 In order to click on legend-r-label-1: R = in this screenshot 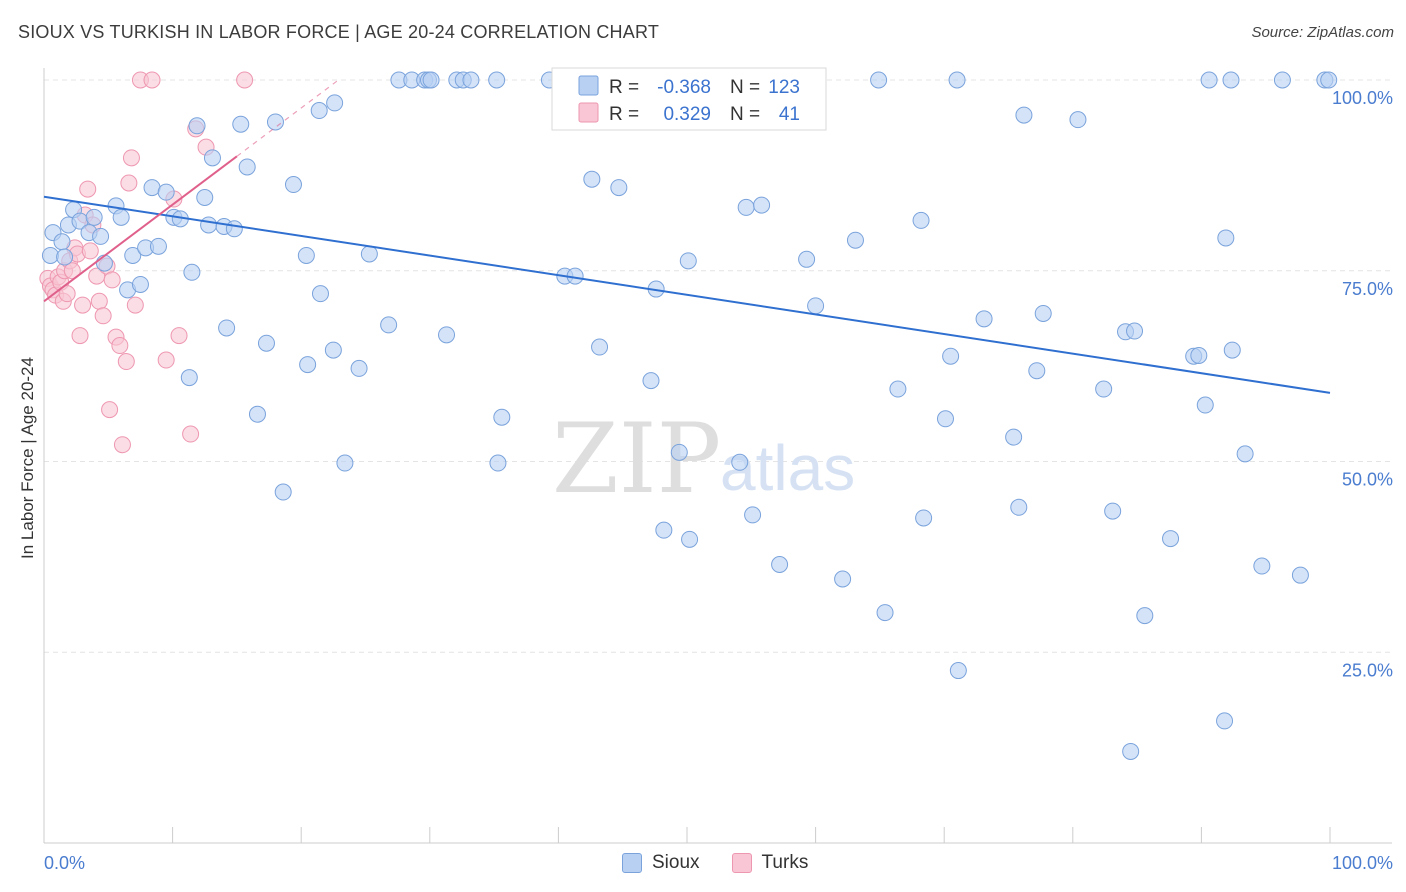, I will do `click(624, 87)`.